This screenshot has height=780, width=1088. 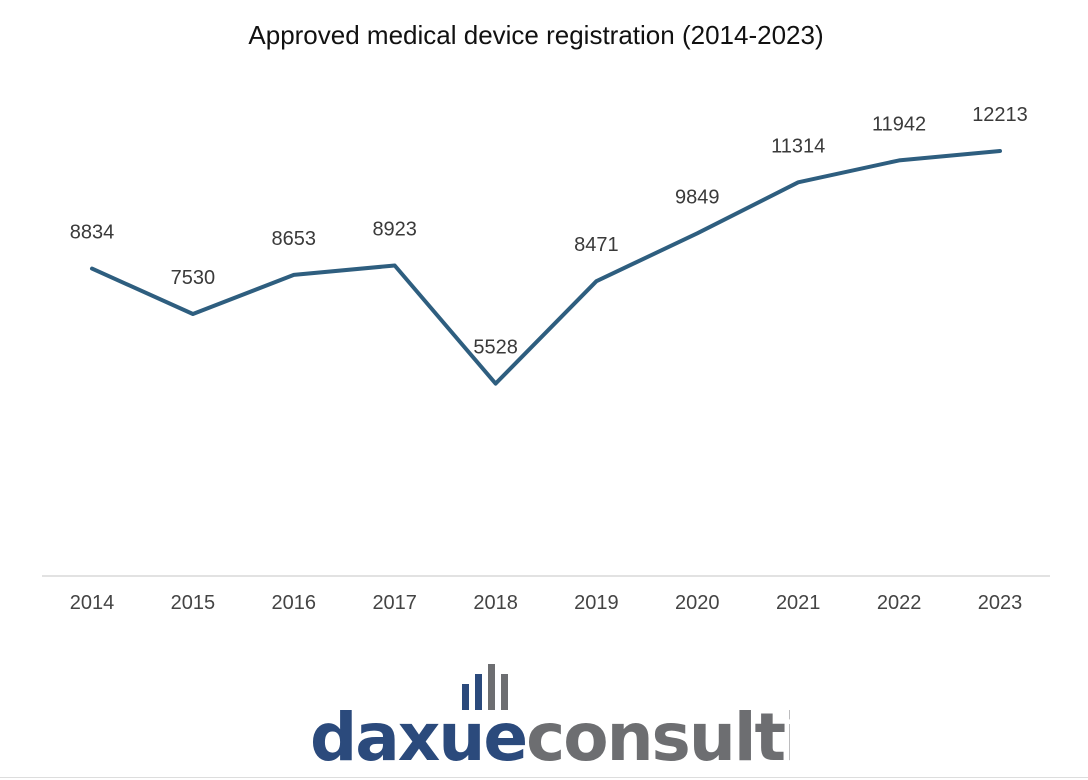 What do you see at coordinates (798, 603) in the screenshot?
I see `x-tick-label: 2021` at bounding box center [798, 603].